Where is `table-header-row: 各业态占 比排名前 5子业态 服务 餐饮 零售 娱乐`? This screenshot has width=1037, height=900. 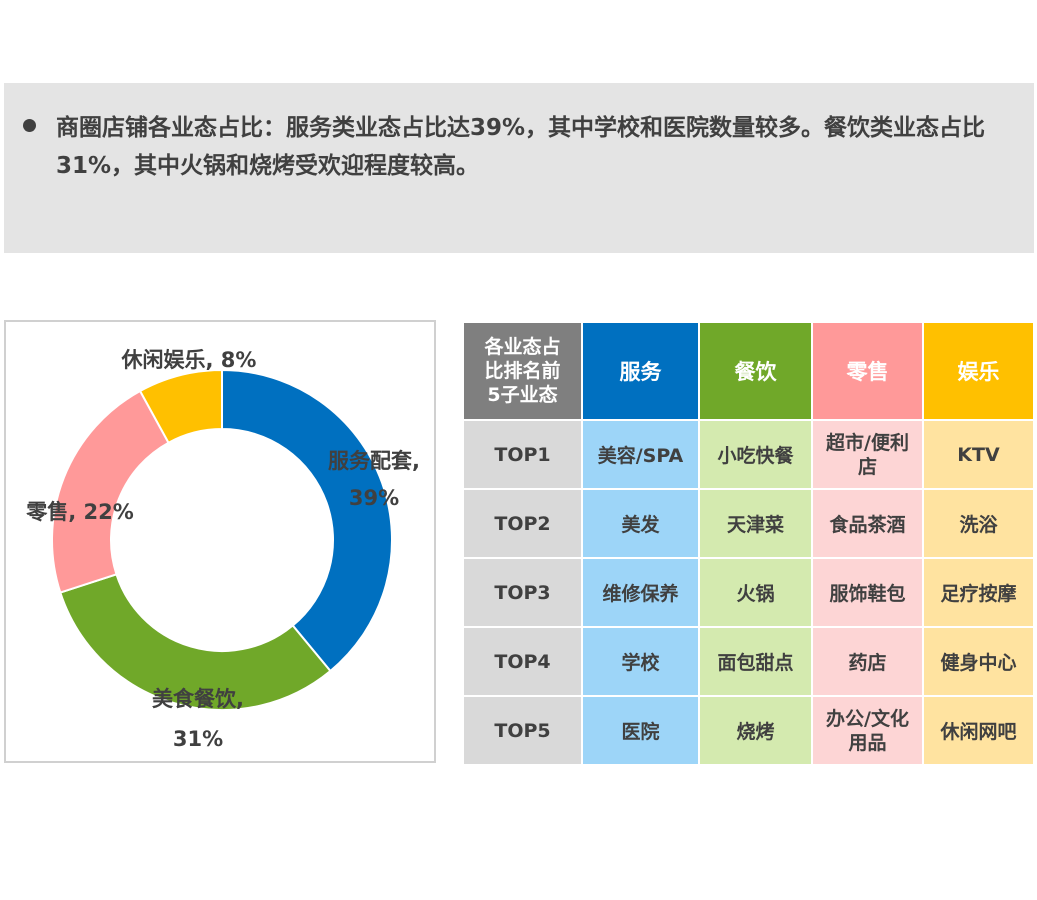
table-header-row: 各业态占 比排名前 5子业态 服务 餐饮 零售 娱乐 is located at coordinates (748, 371).